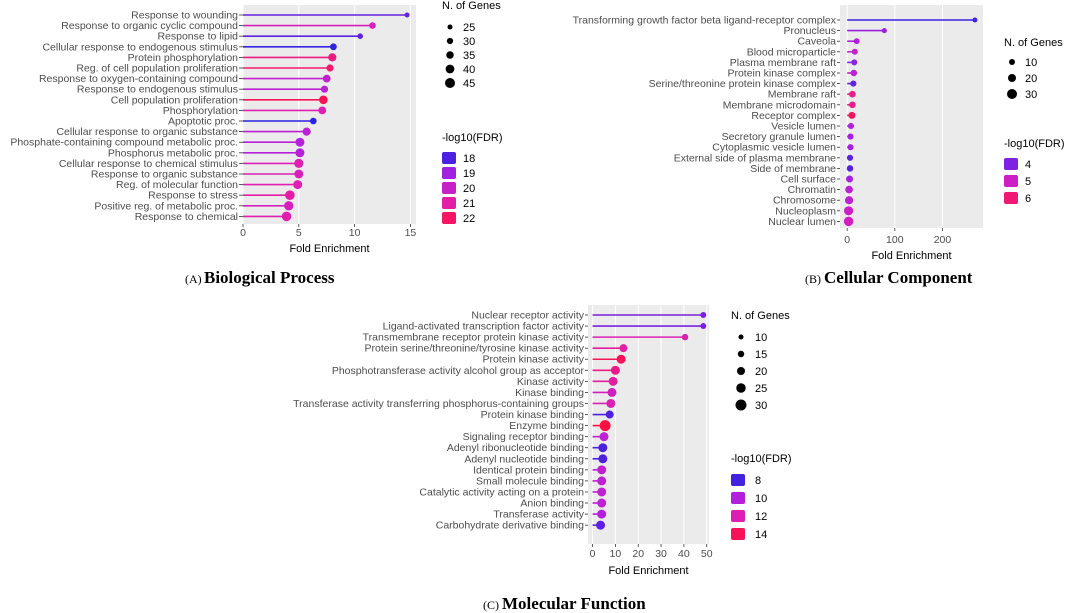 This screenshot has height=613, width=1065. I want to click on panel-label: (A), so click(193, 279).